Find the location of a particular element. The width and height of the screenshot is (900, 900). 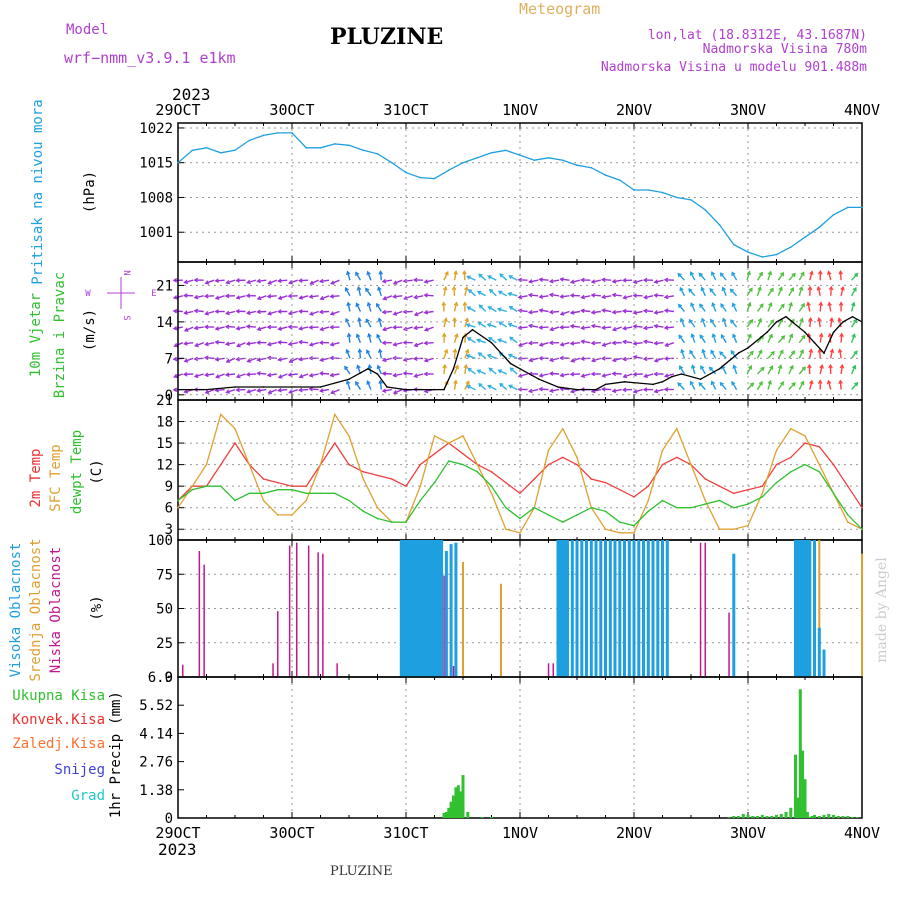

x-label-top: 31OCT is located at coordinates (405, 110).